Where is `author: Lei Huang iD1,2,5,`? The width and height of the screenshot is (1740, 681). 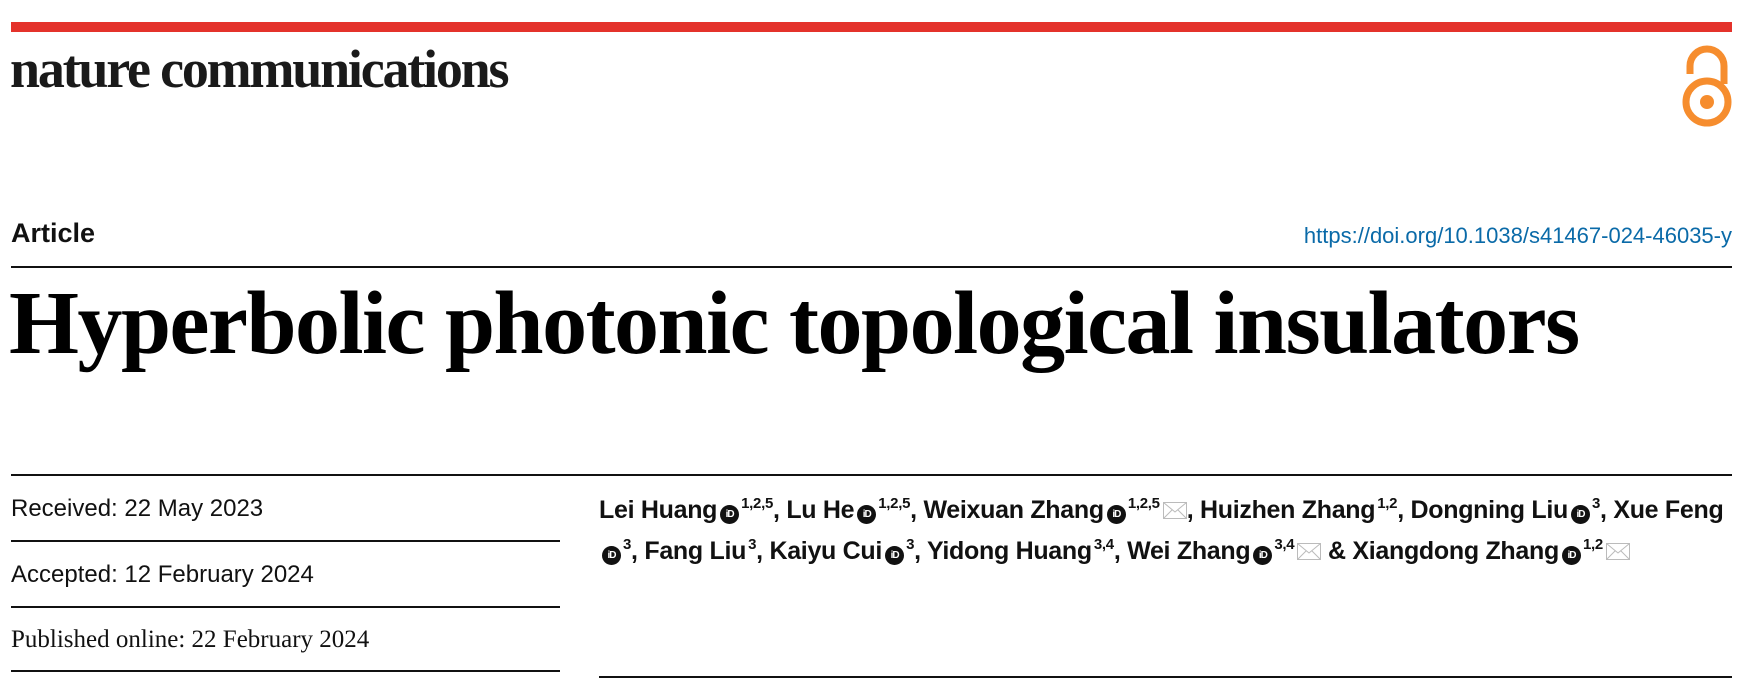 author: Lei Huang iD1,2,5, is located at coordinates (692, 510).